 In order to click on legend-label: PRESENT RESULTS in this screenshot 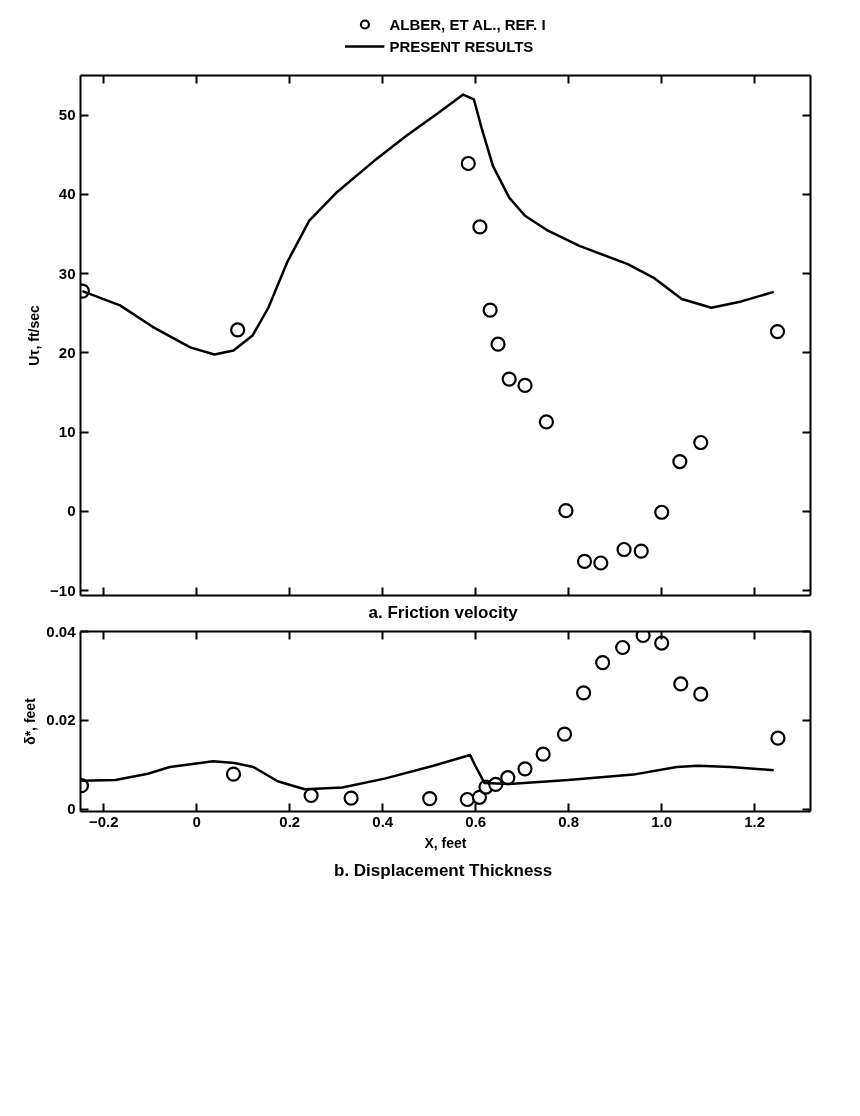, I will do `click(461, 46)`.